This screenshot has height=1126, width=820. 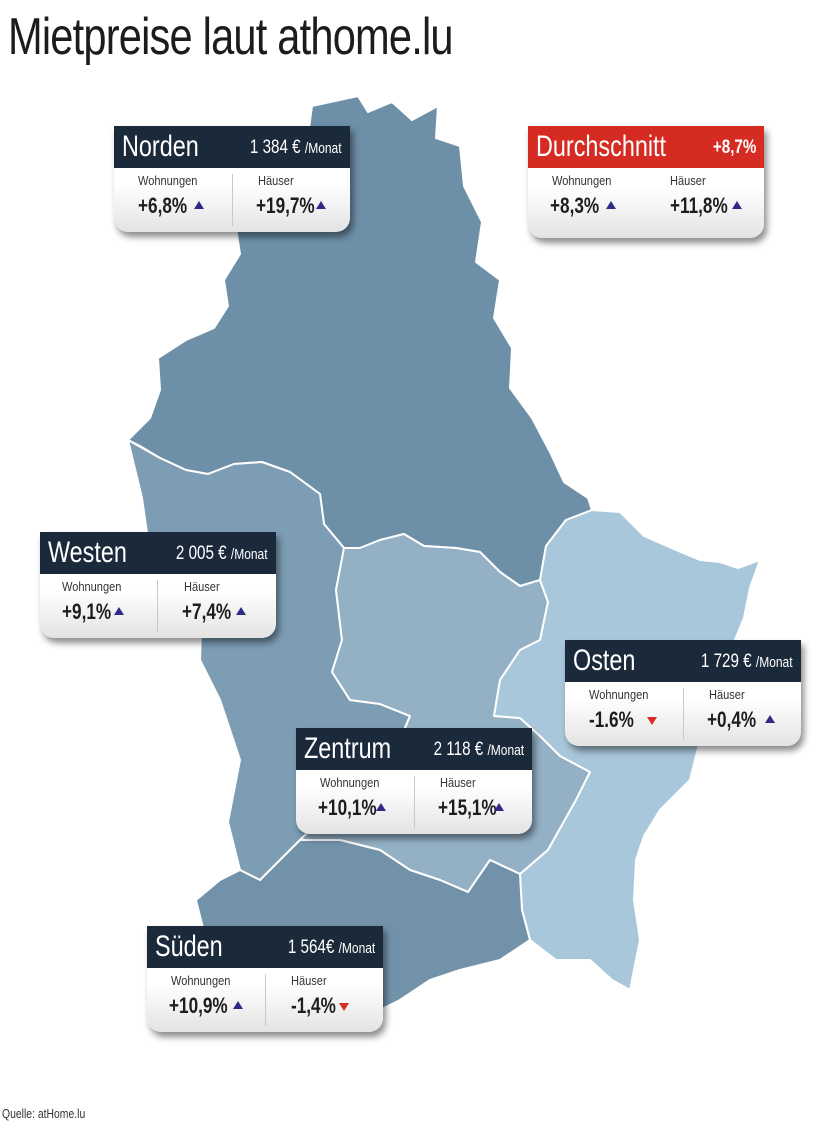 I want to click on rent-price-value: 1 564€, so click(x=311, y=947).